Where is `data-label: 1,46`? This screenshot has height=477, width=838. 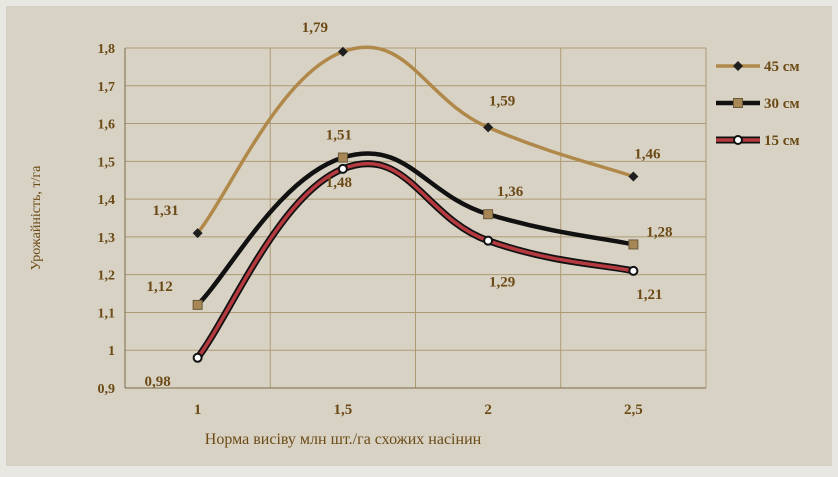
data-label: 1,46 is located at coordinates (647, 154).